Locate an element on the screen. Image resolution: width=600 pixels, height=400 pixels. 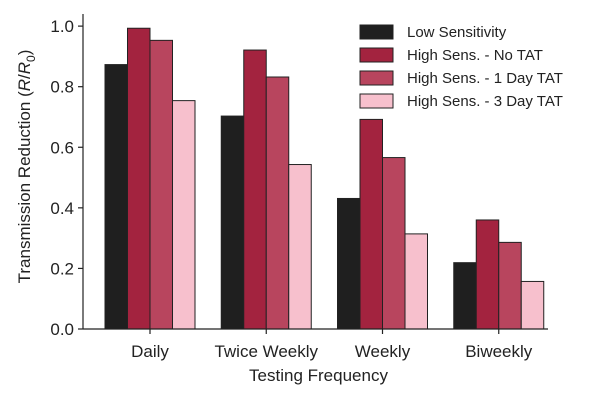
legend-label: High Sens. - 1 Day TAT is located at coordinates (485, 78).